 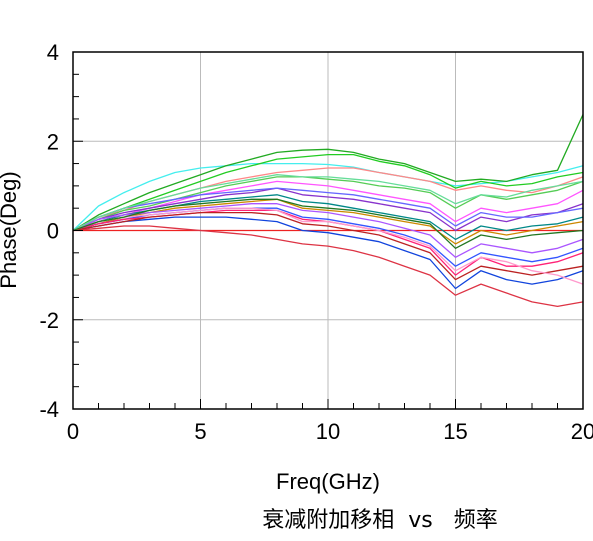 What do you see at coordinates (53, 141) in the screenshot?
I see `y-tick-label: 2` at bounding box center [53, 141].